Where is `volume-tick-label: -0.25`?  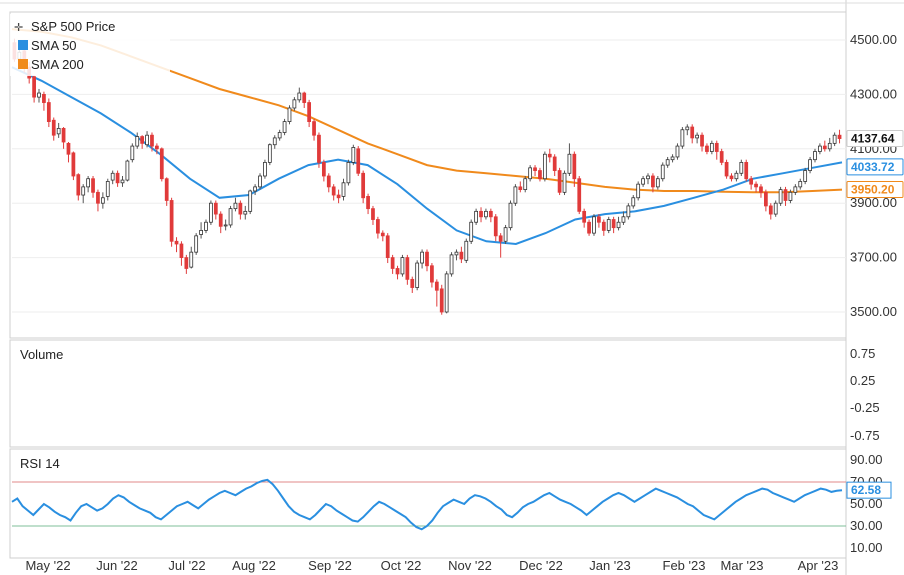 volume-tick-label: -0.25 is located at coordinates (865, 407).